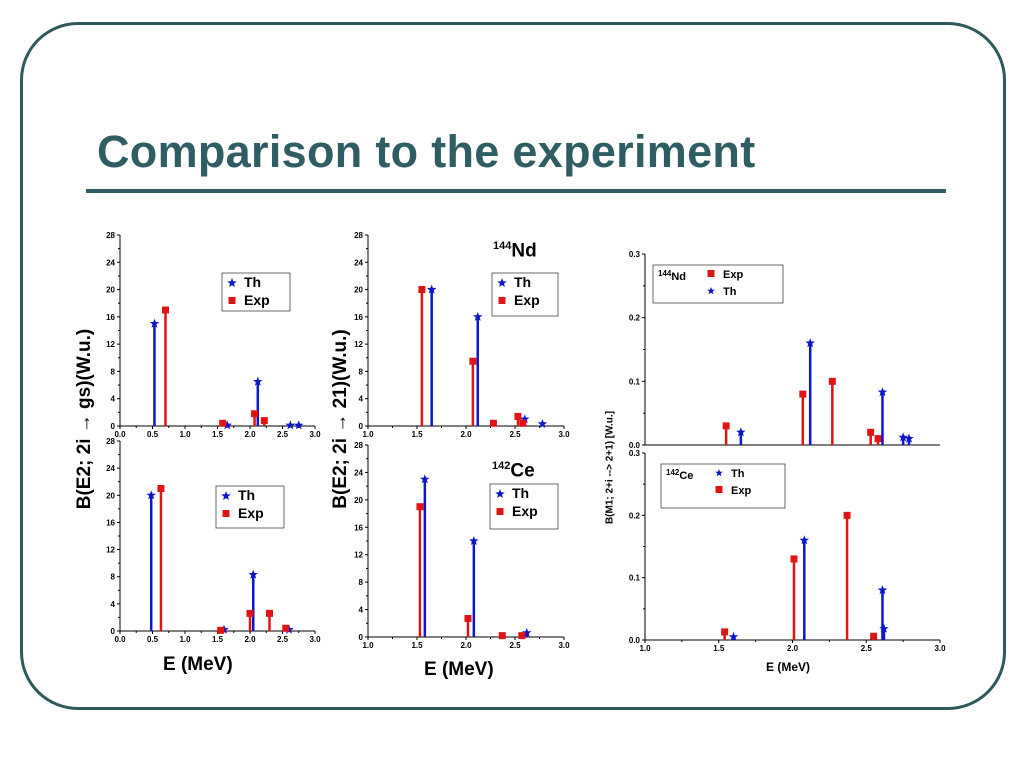 This screenshot has width=1024, height=768. What do you see at coordinates (459, 669) in the screenshot?
I see `mid-x-axis-label: E (MeV)` at bounding box center [459, 669].